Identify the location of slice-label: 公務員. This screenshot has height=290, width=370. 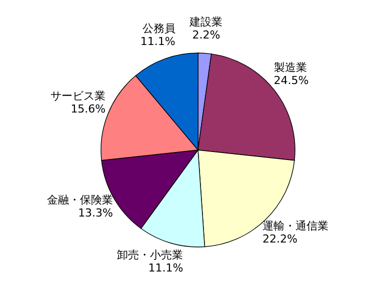
(159, 29).